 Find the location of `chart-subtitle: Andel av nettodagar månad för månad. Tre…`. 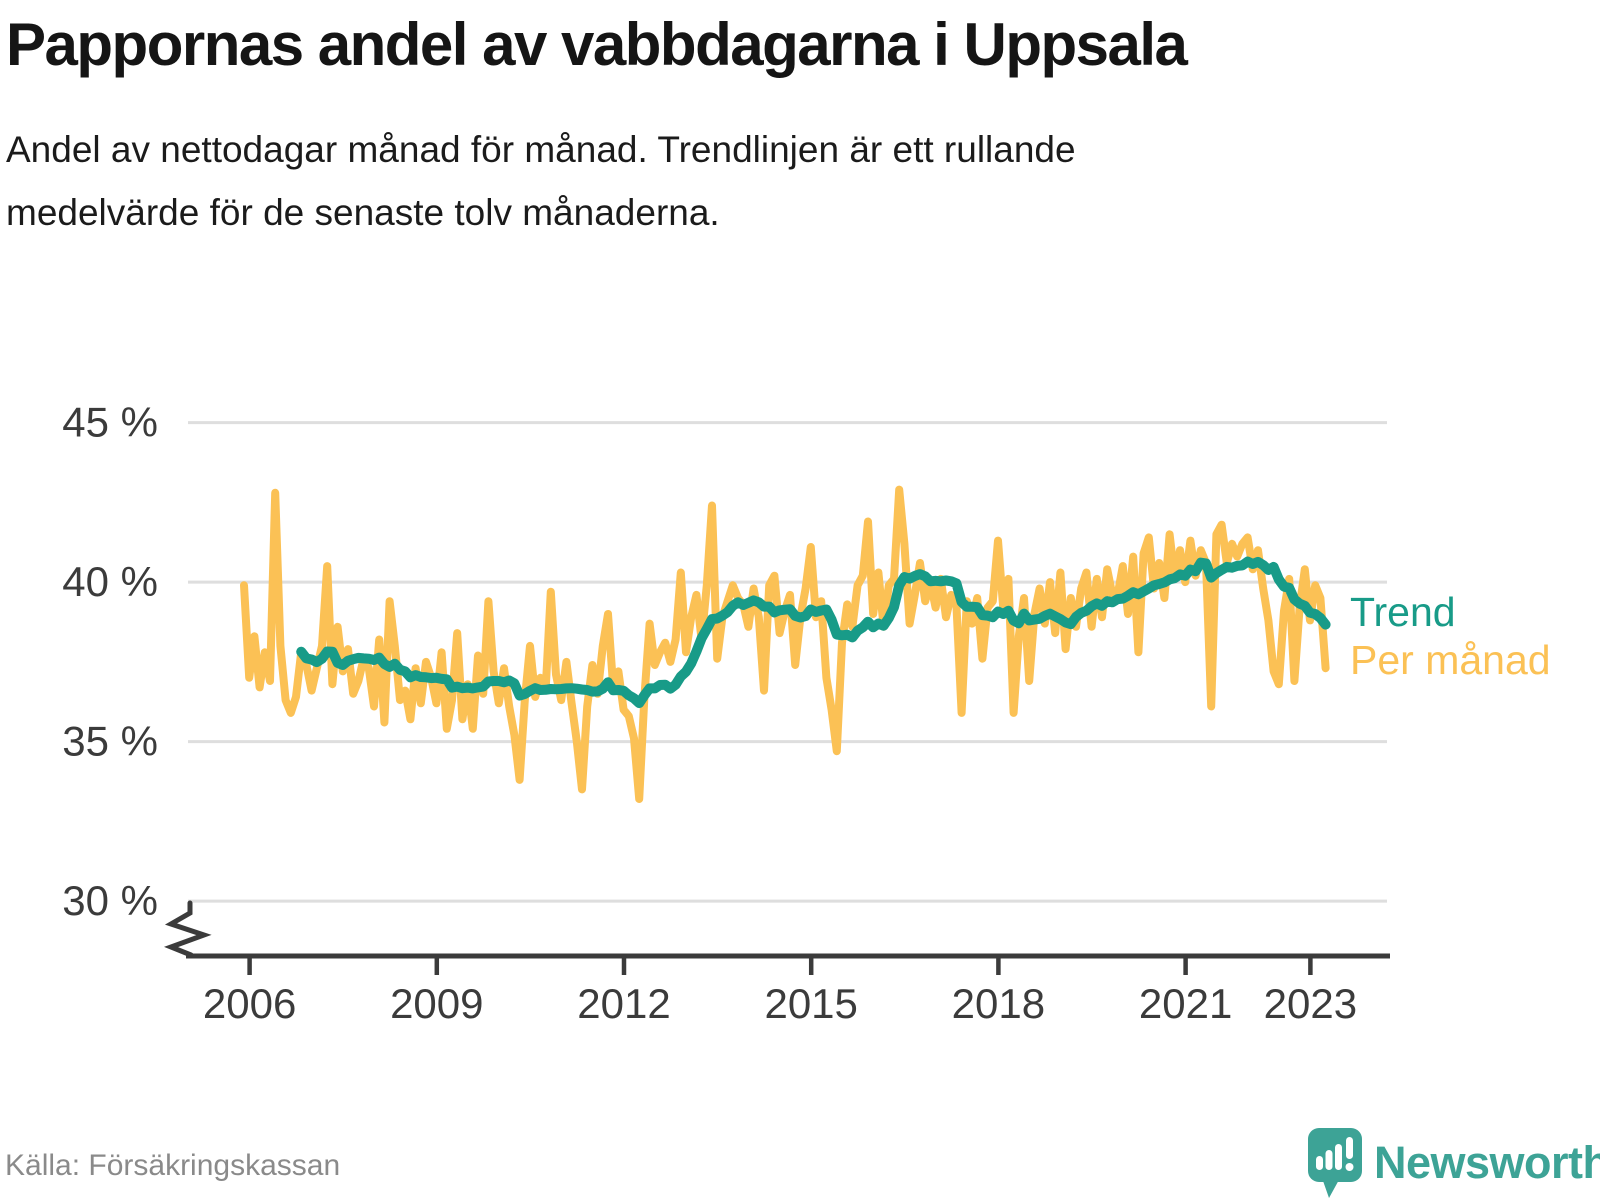

chart-subtitle: Andel av nettodagar månad för månad. Tre… is located at coordinates (541, 181).